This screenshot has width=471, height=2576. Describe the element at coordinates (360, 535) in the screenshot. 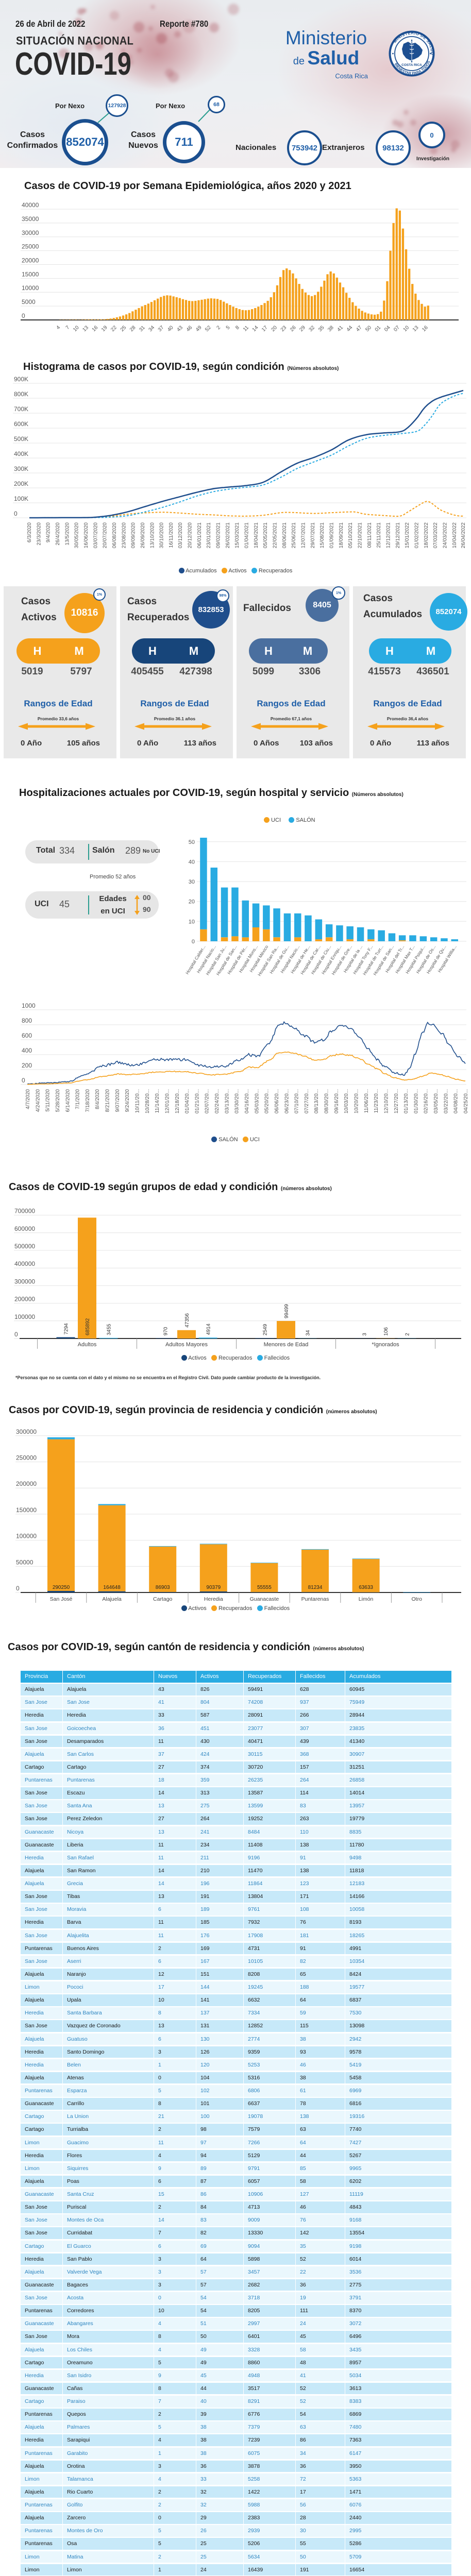

I see `svg-text: 22/10/2021` at that location.